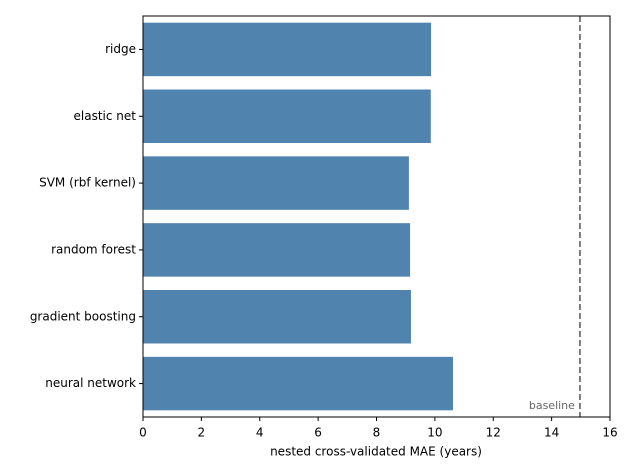 The height and width of the screenshot is (470, 630). I want to click on y-tick-label: random forest, so click(93, 249).